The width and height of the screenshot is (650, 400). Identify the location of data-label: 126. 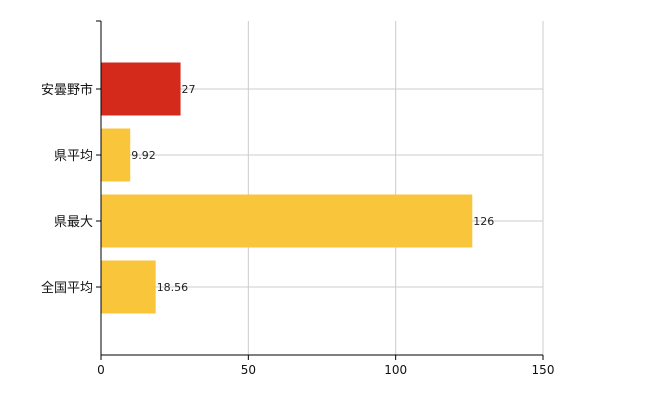
(483, 221).